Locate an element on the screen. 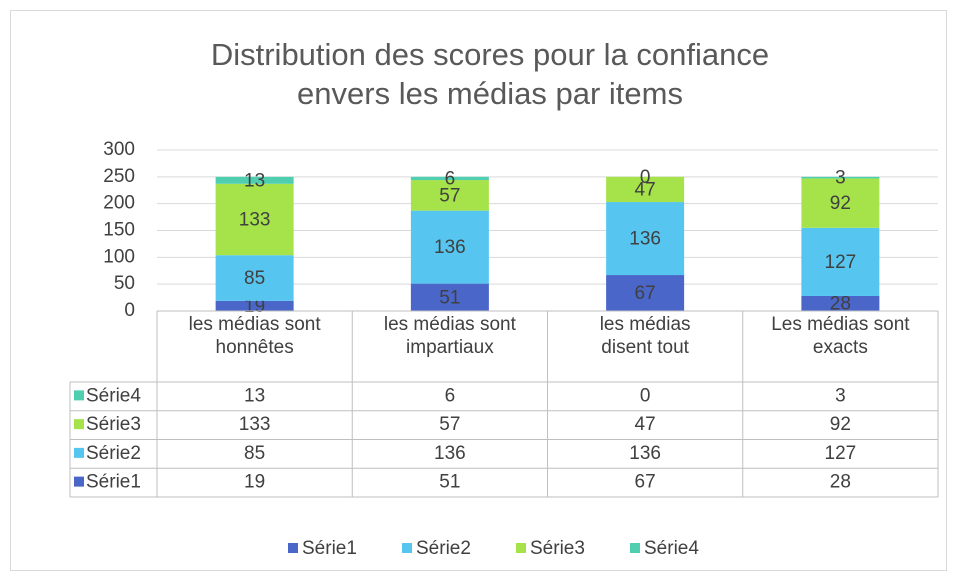 This screenshot has width=957, height=586. x-tick-label: Les médias sont exacts is located at coordinates (840, 336).